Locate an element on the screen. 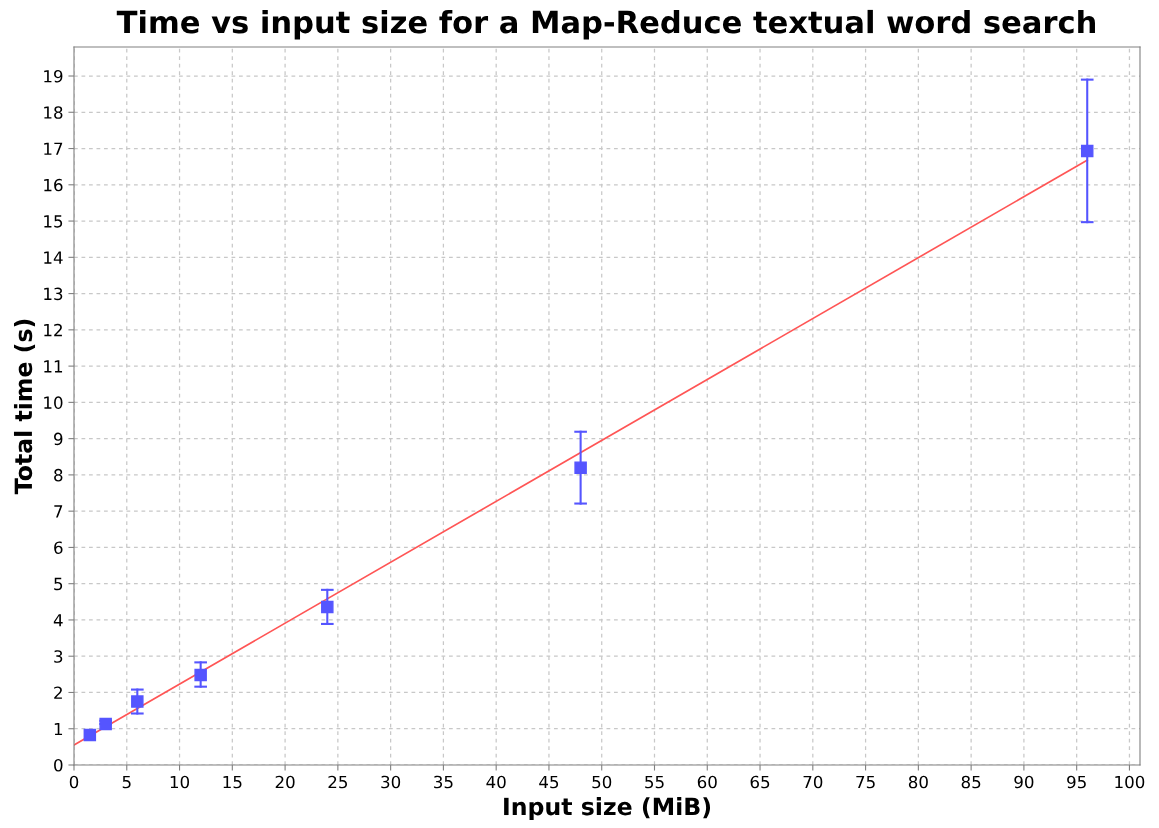  x-tick-label: 55 is located at coordinates (654, 782).